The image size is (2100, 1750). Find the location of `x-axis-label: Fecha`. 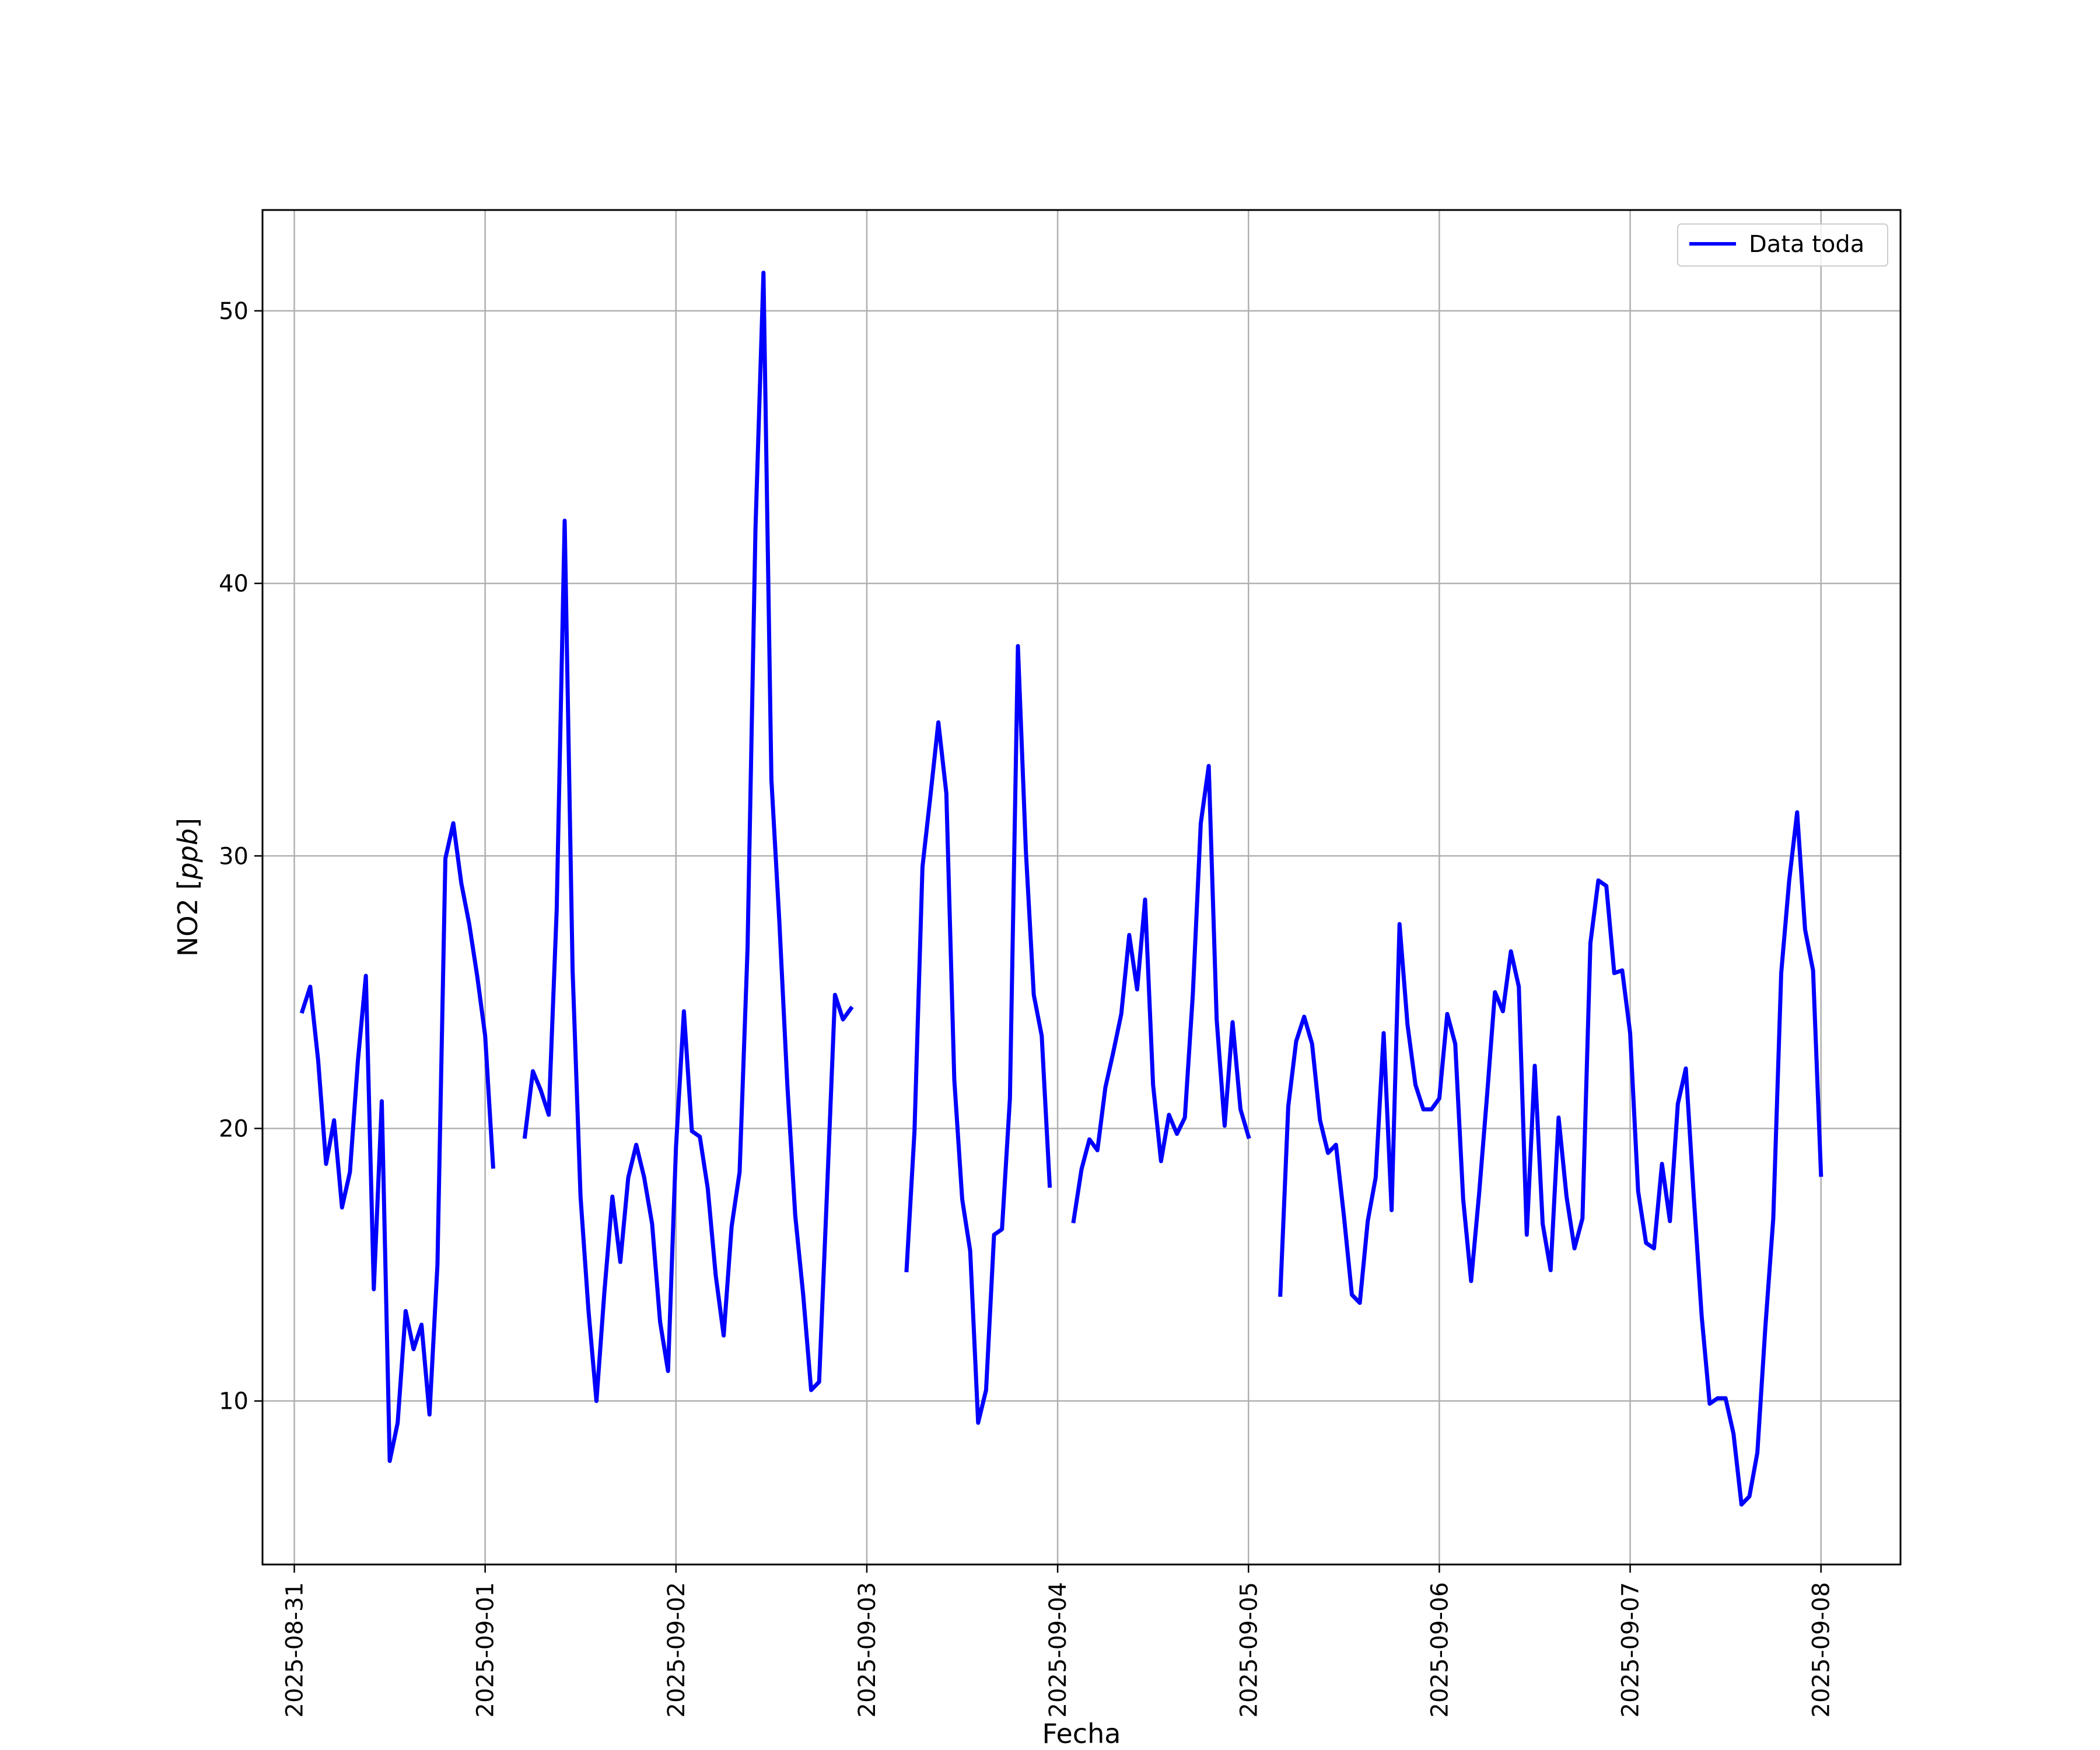

x-axis-label: Fecha is located at coordinates (1081, 1733).